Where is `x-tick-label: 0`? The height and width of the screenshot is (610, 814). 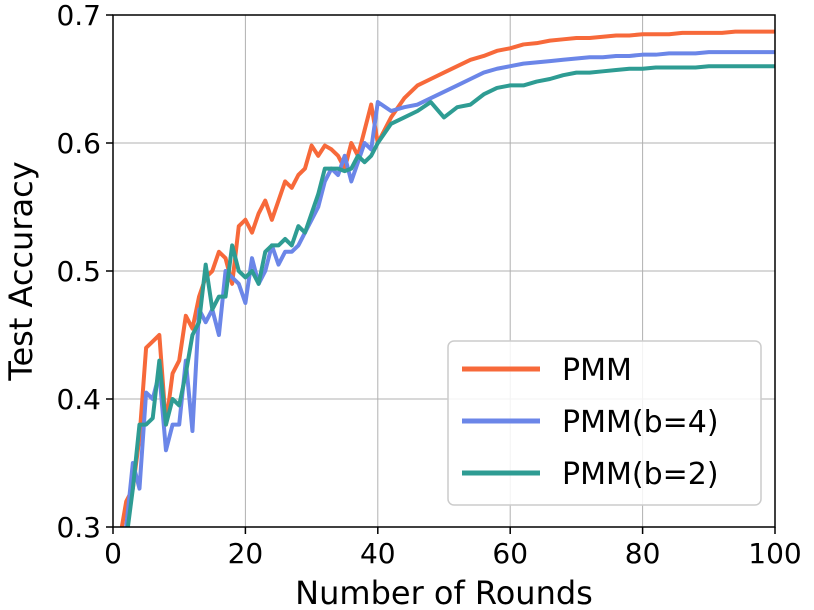 x-tick-label: 0 is located at coordinates (113, 553).